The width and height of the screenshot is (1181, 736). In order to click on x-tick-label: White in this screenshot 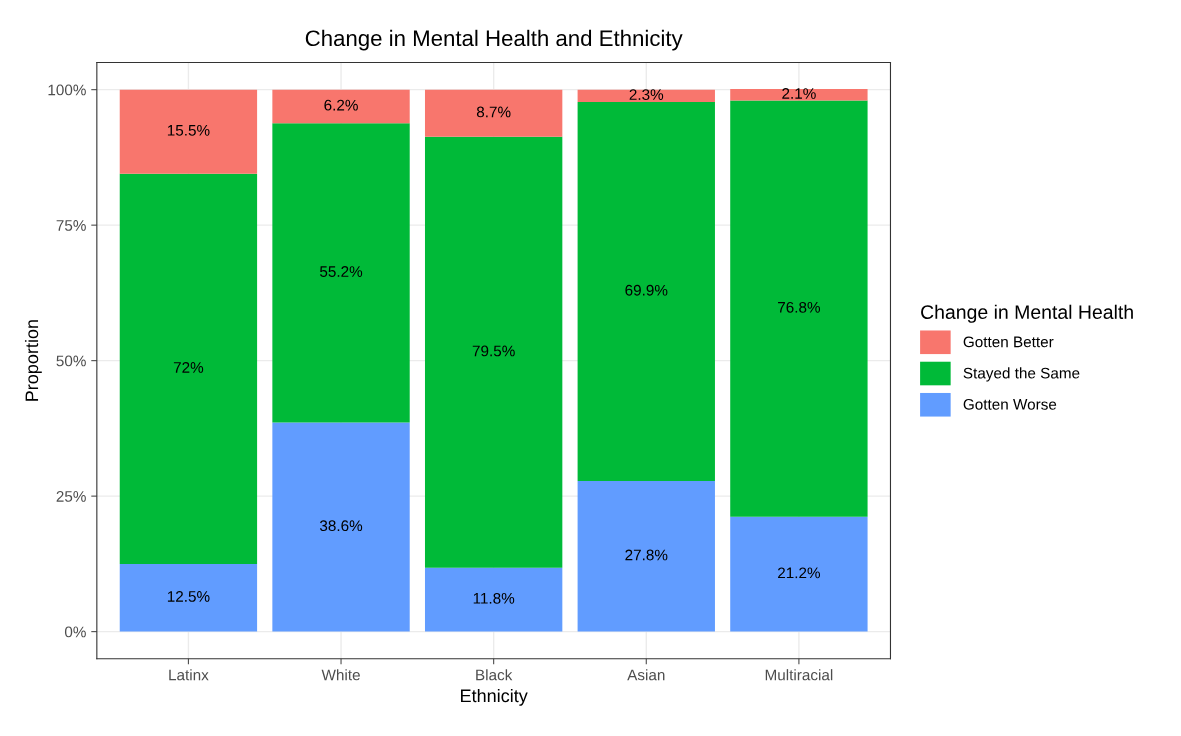, I will do `click(340, 675)`.